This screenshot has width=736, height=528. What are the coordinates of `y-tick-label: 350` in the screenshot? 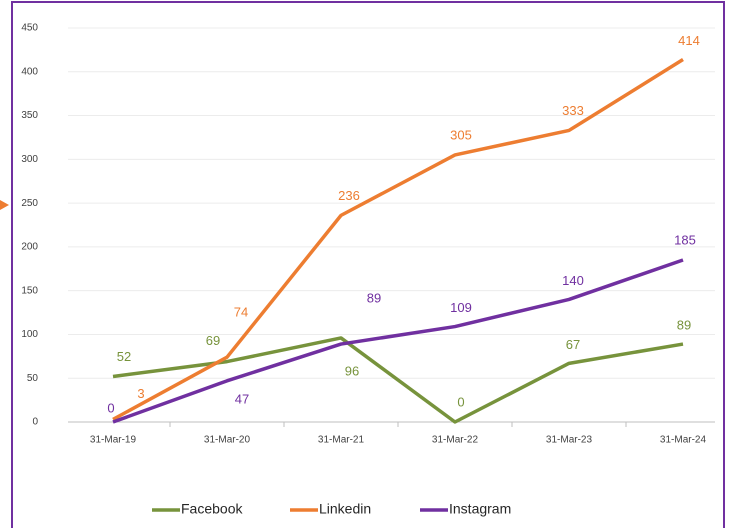 It's located at (29, 115).